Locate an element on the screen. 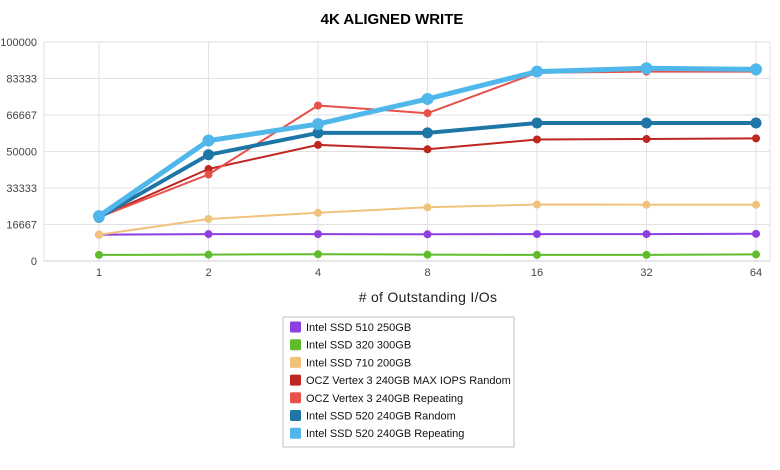  x-tick-label: 4 is located at coordinates (318, 273).